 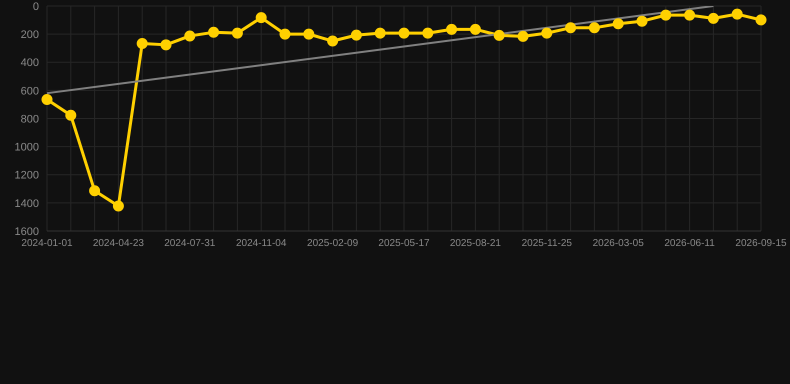 I want to click on x-tick-label: 2024-07-31, so click(x=190, y=244).